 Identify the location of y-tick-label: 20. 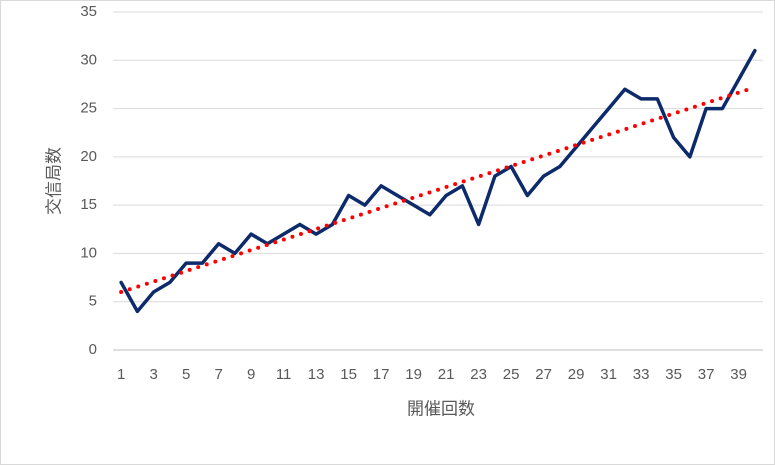
(88, 156).